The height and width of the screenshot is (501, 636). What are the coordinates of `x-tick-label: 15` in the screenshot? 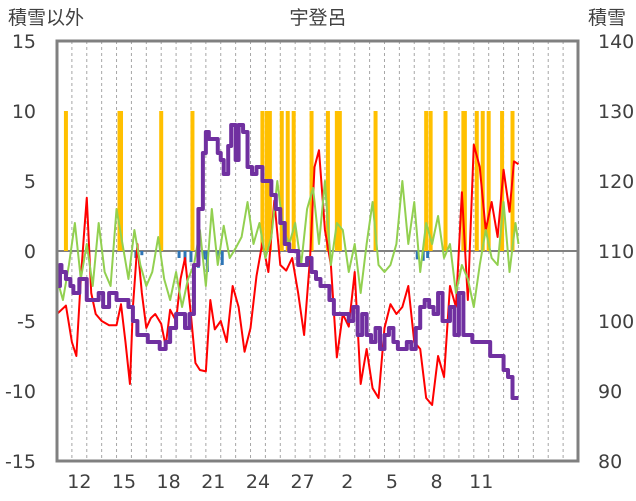 It's located at (124, 482).